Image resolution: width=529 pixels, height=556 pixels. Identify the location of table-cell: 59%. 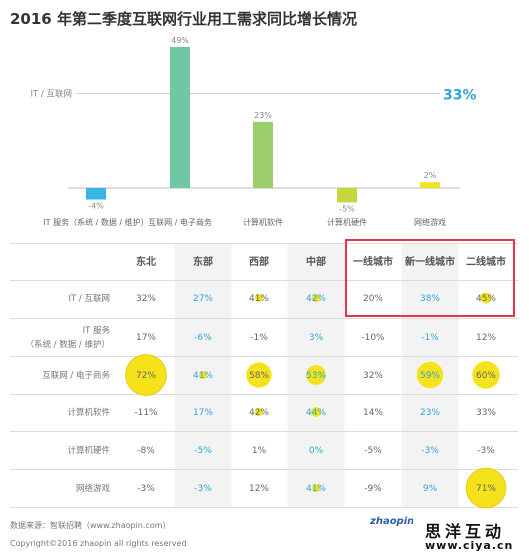
(430, 376).